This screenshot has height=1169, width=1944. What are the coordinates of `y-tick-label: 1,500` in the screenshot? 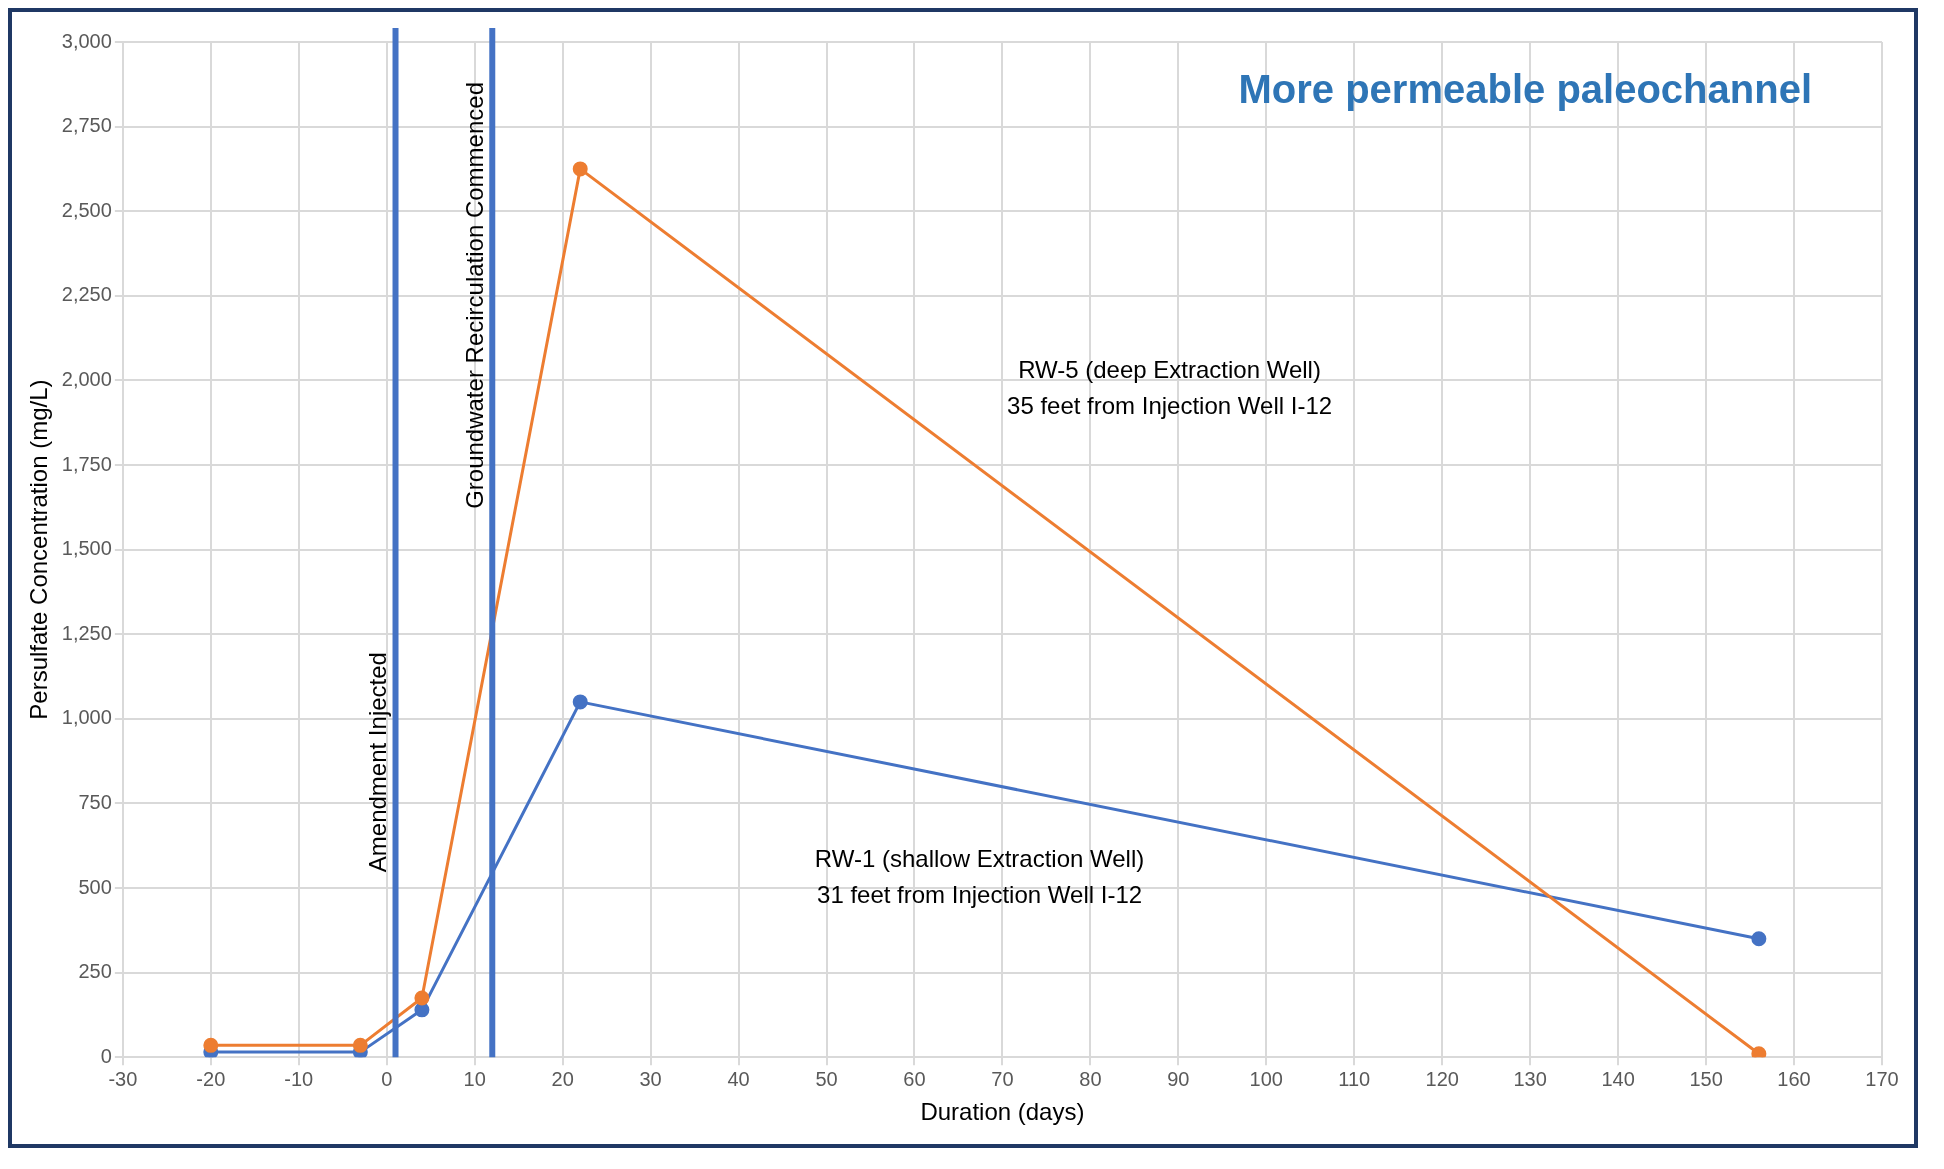 It's located at (86, 548).